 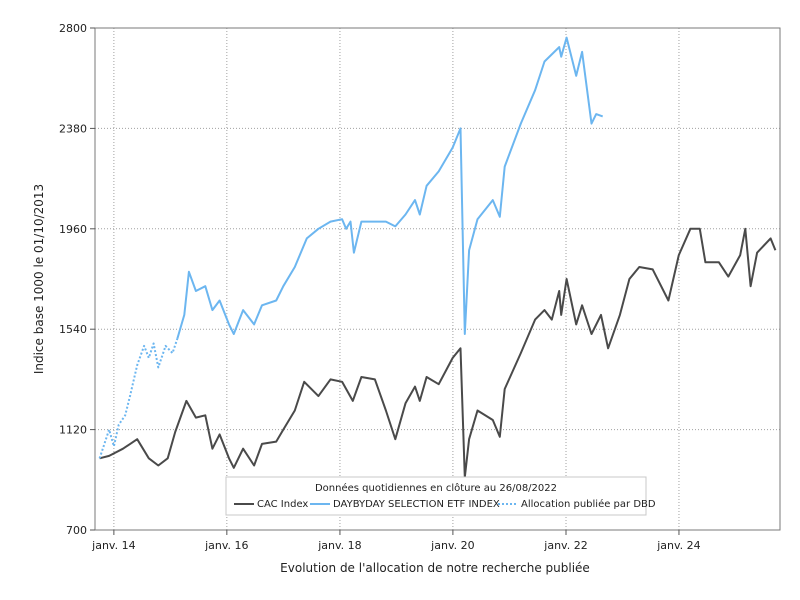 What do you see at coordinates (282, 504) in the screenshot?
I see `legend-label-cac: CAC Index` at bounding box center [282, 504].